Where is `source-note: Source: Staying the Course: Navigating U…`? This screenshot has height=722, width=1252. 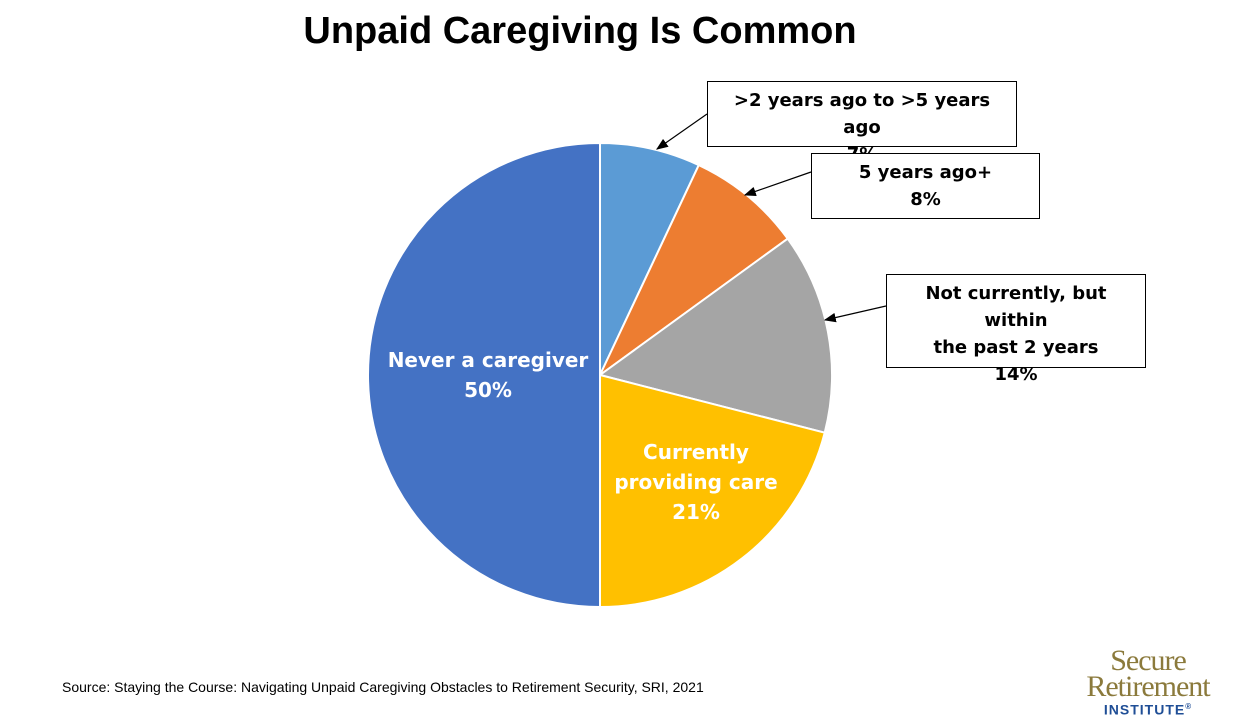 source-note: Source: Staying the Course: Navigating U… is located at coordinates (383, 687).